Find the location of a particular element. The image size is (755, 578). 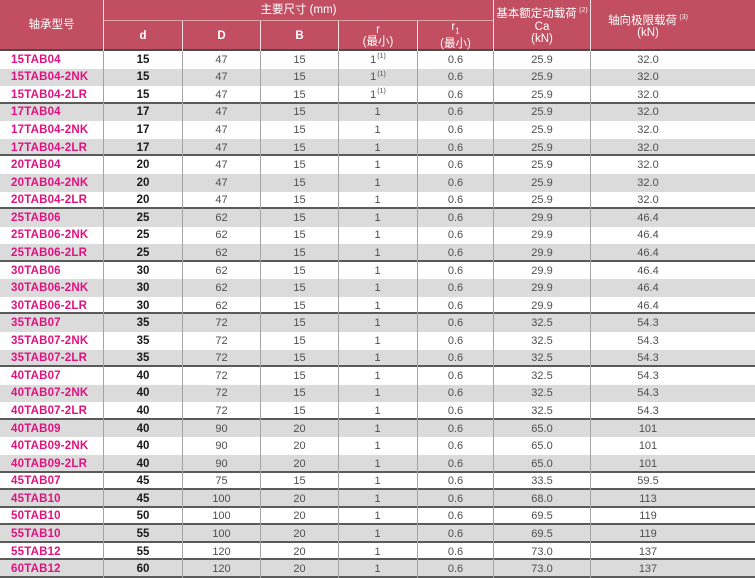

header-ca-symbol: Ca is located at coordinates (542, 26).